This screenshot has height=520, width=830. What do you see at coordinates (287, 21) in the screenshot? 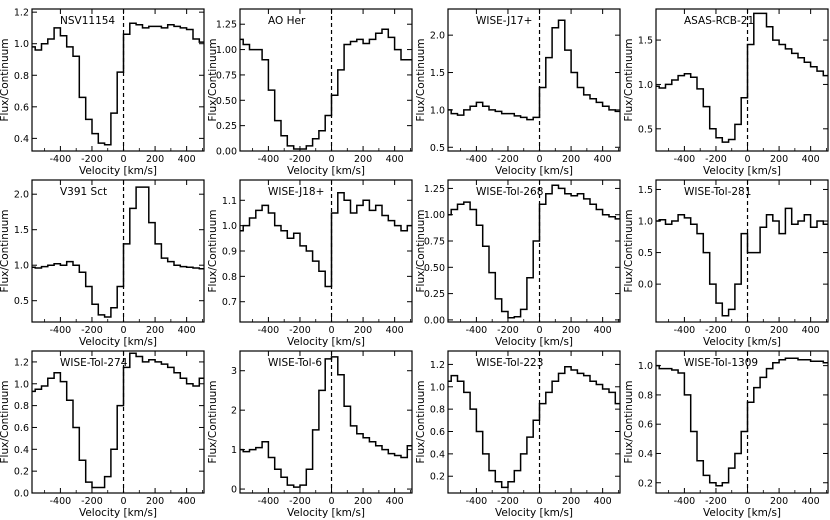
I see `panel-title: AO Her` at bounding box center [287, 21].